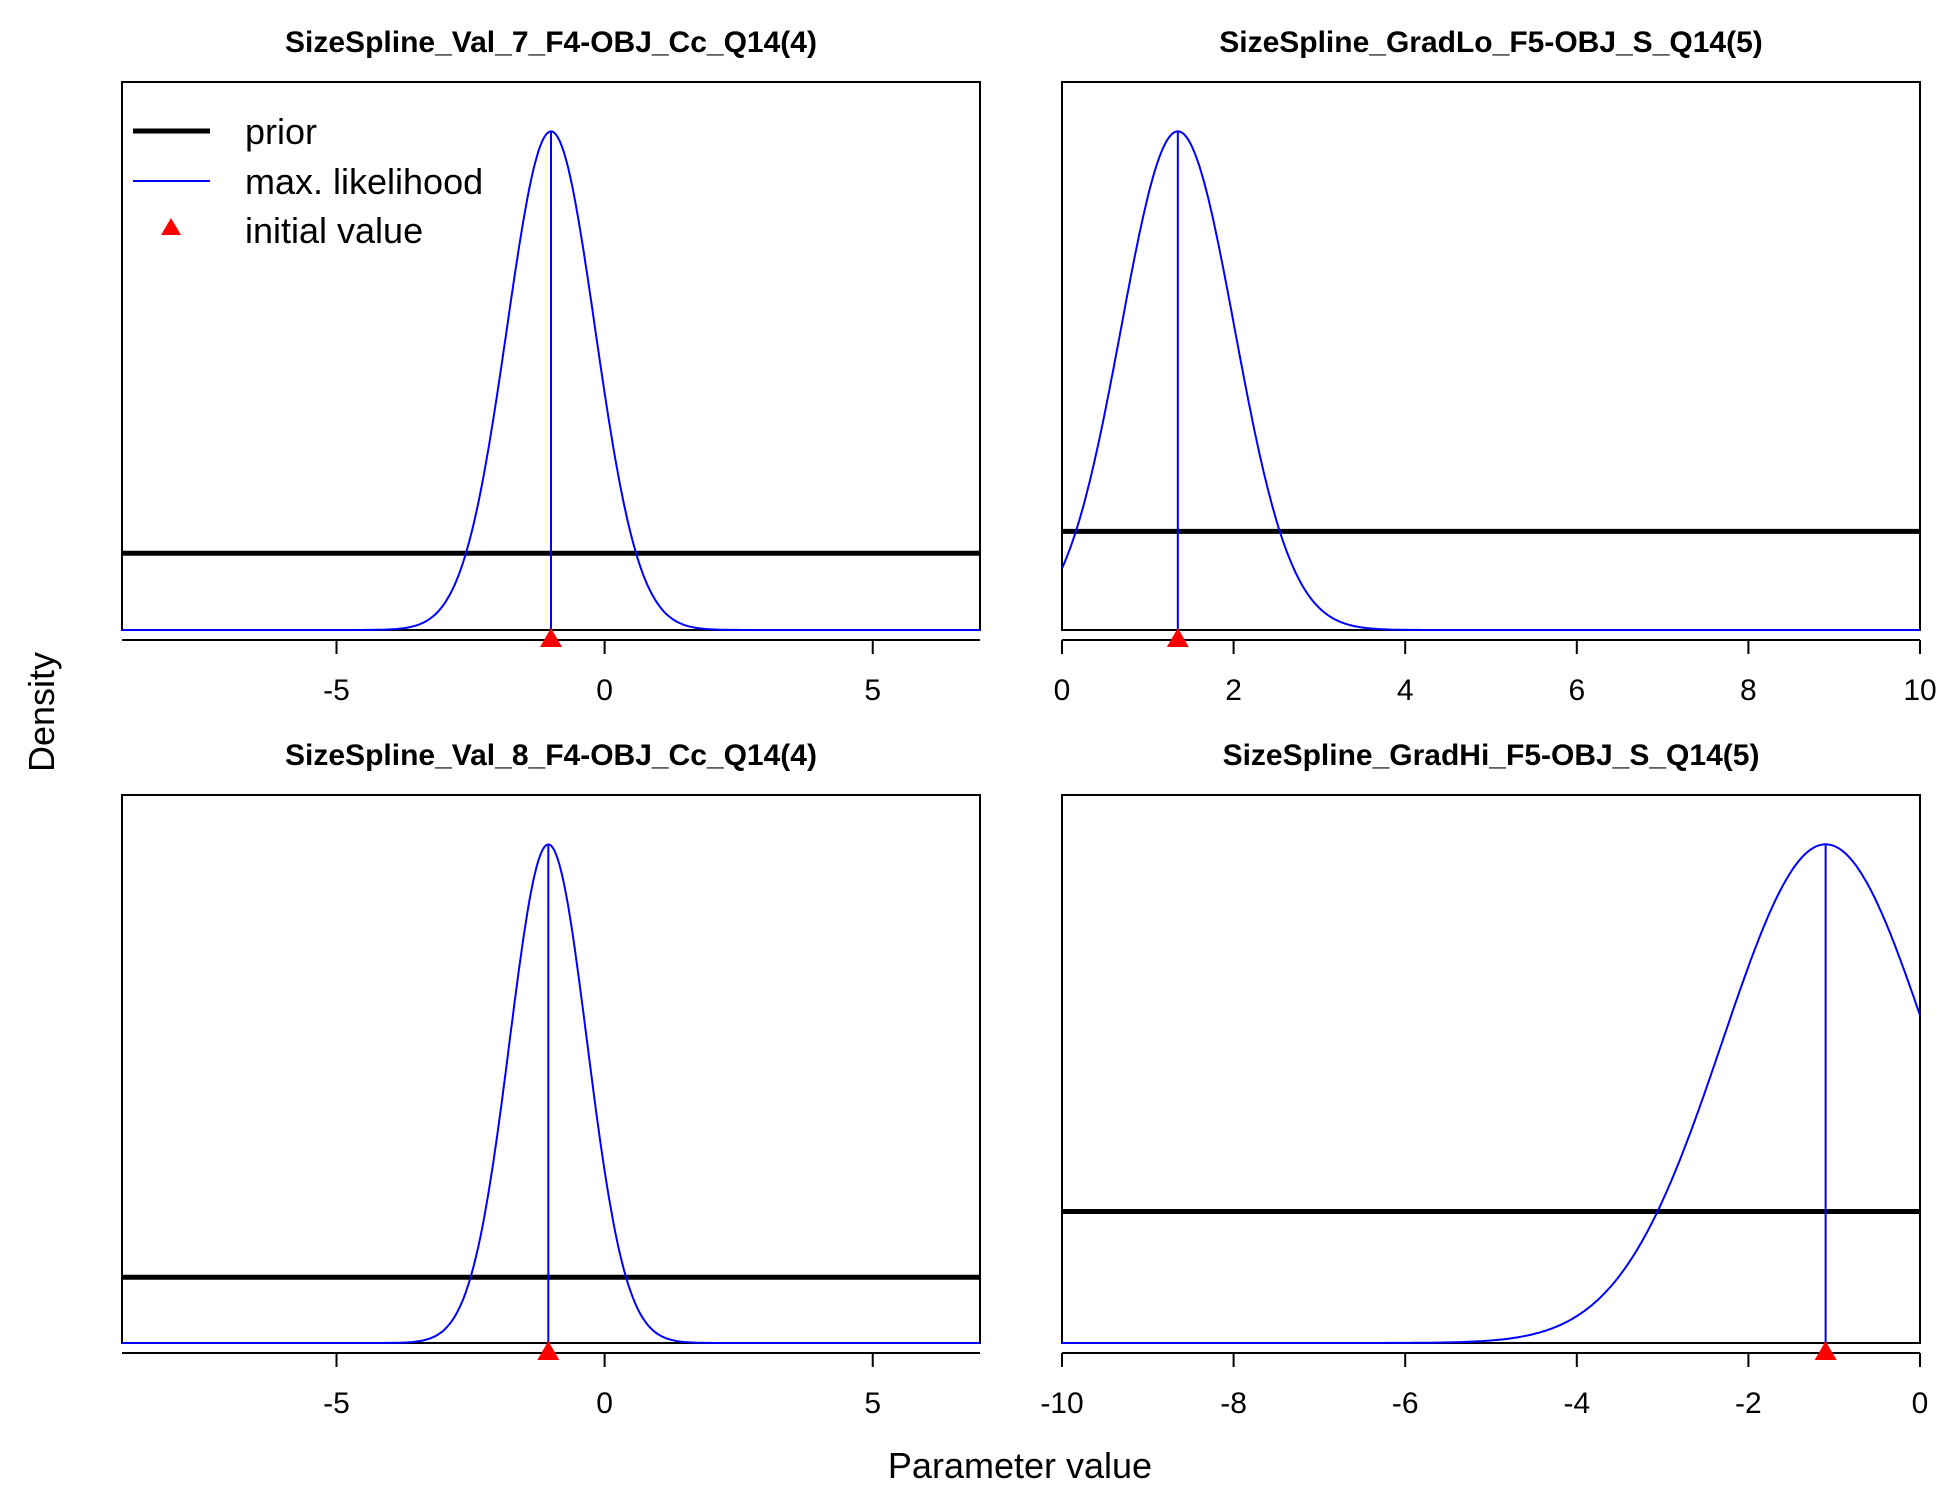 Image resolution: width=1950 pixels, height=1500 pixels. Describe the element at coordinates (1748, 690) in the screenshot. I see `x-tick-label: 8` at that location.